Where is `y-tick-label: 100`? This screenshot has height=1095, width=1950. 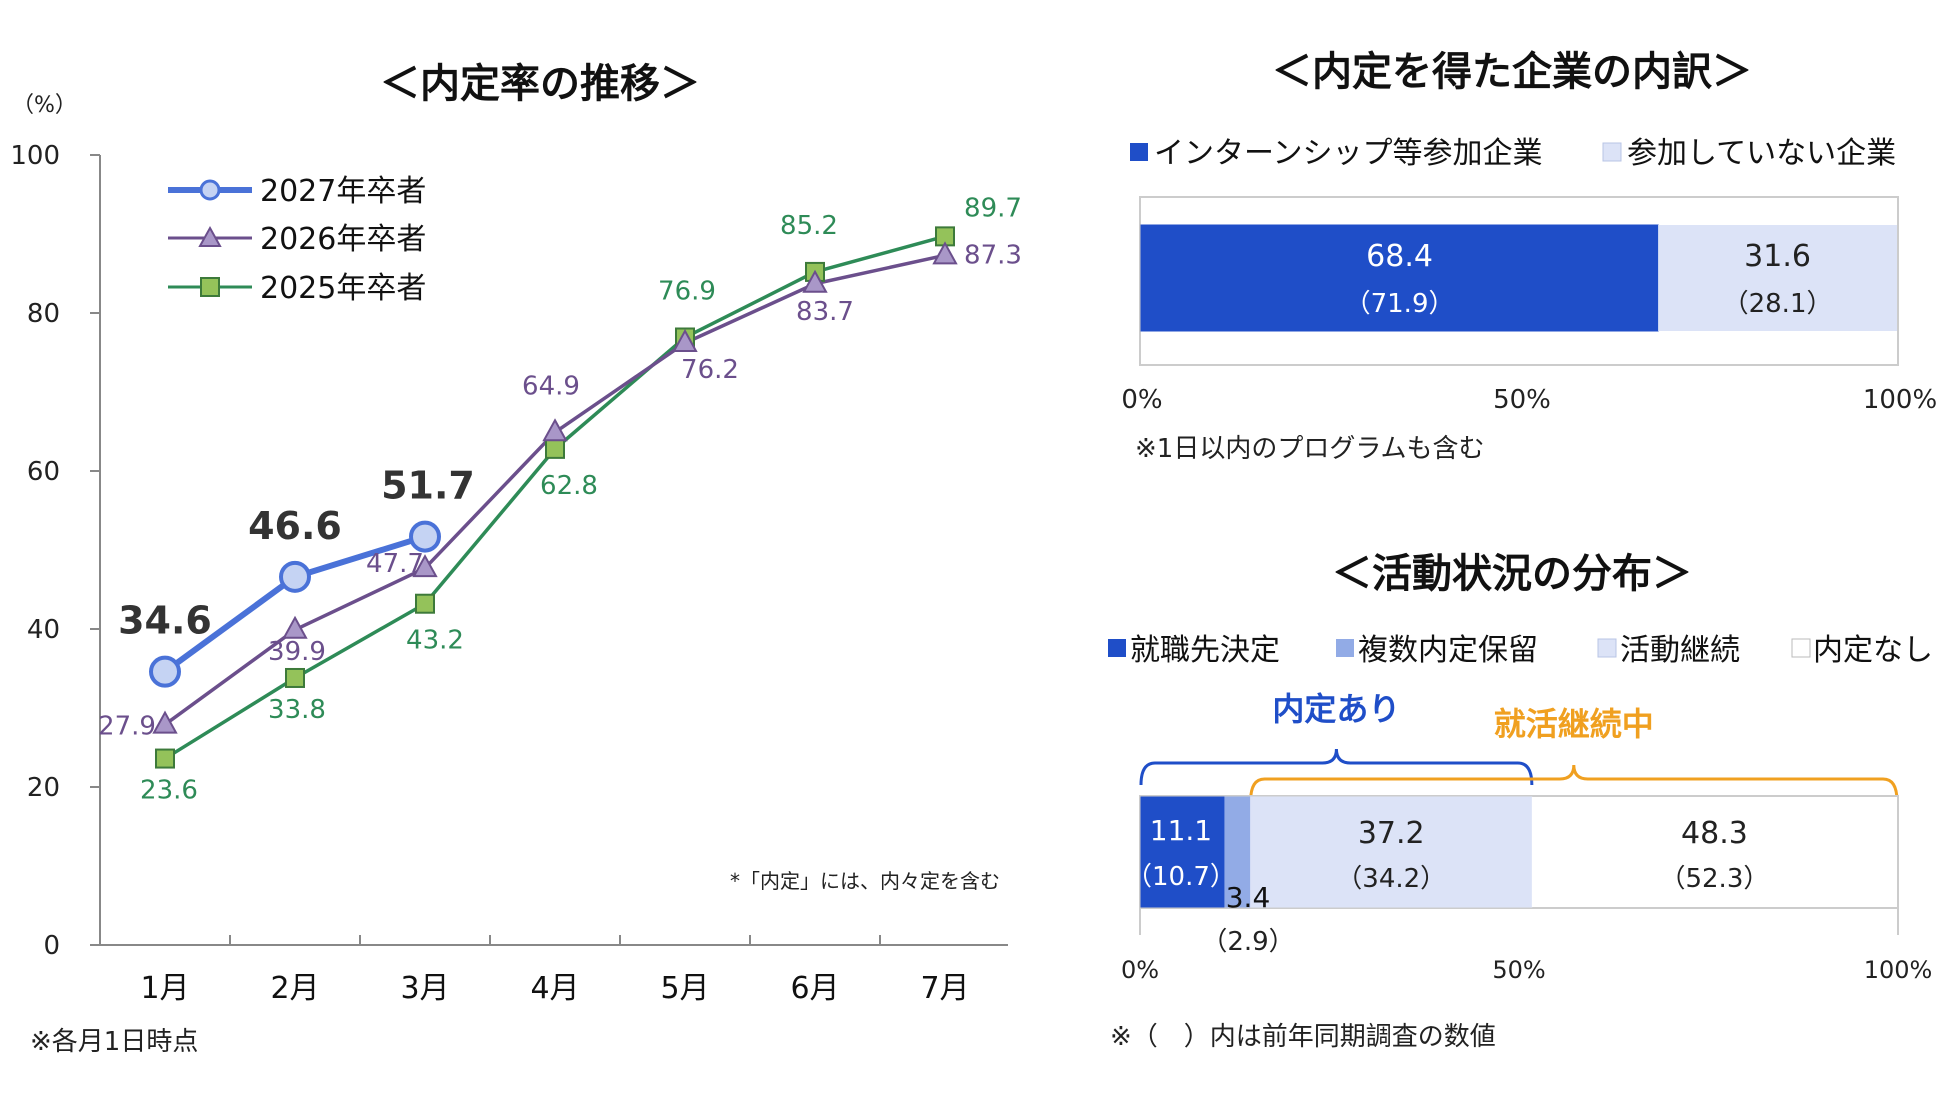 y-tick-label: 100 is located at coordinates (35, 156).